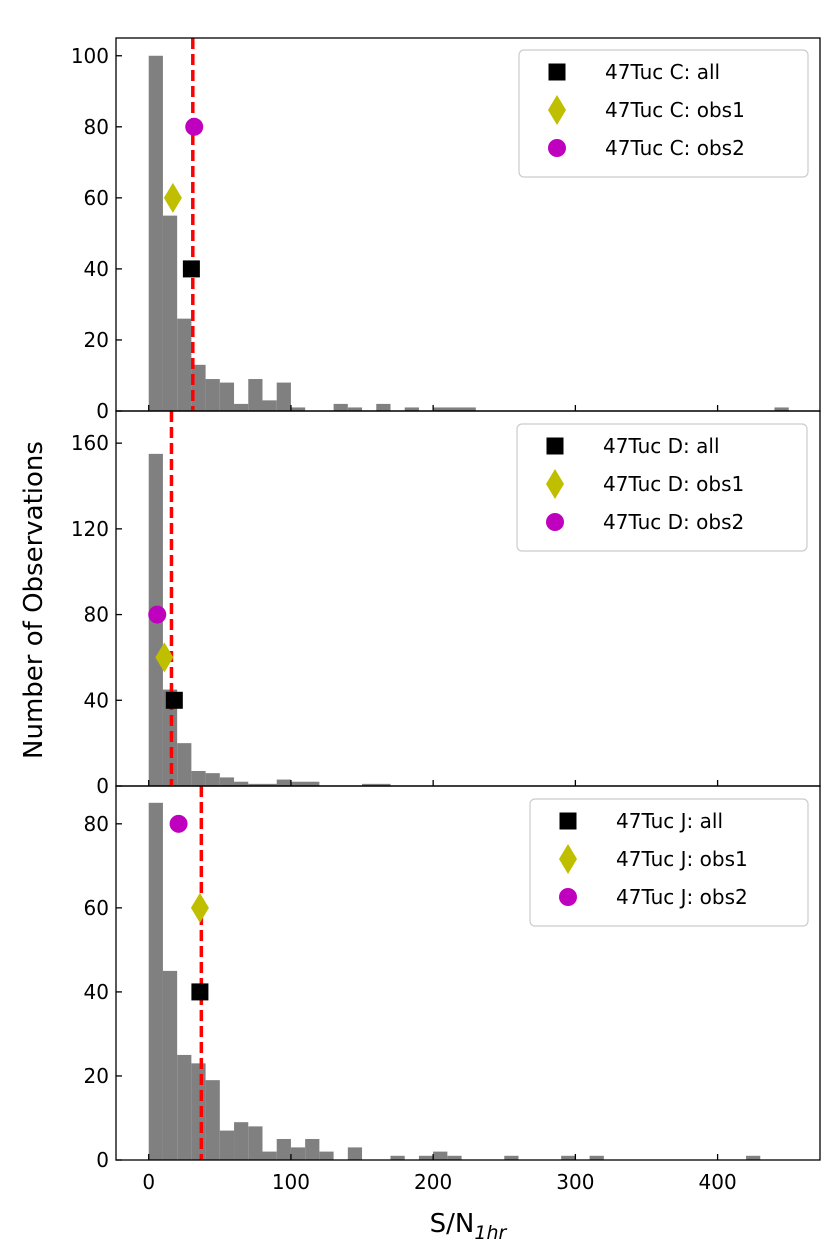  What do you see at coordinates (662, 72) in the screenshot?
I see `legend-label-all: 47Tuc C: all` at bounding box center [662, 72].